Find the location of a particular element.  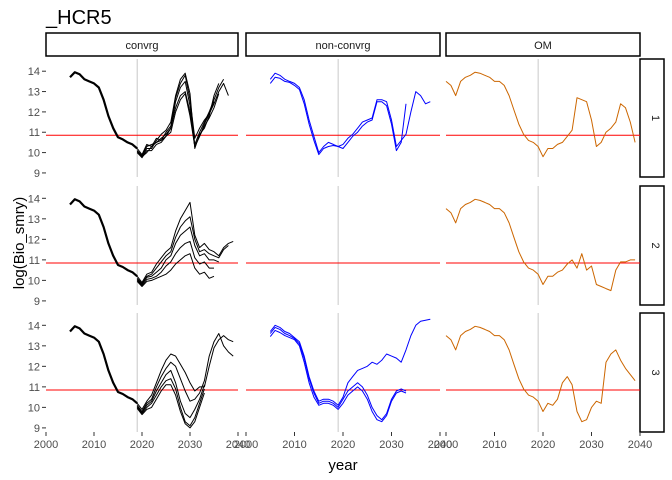

strip-convrg is located at coordinates (142, 44).